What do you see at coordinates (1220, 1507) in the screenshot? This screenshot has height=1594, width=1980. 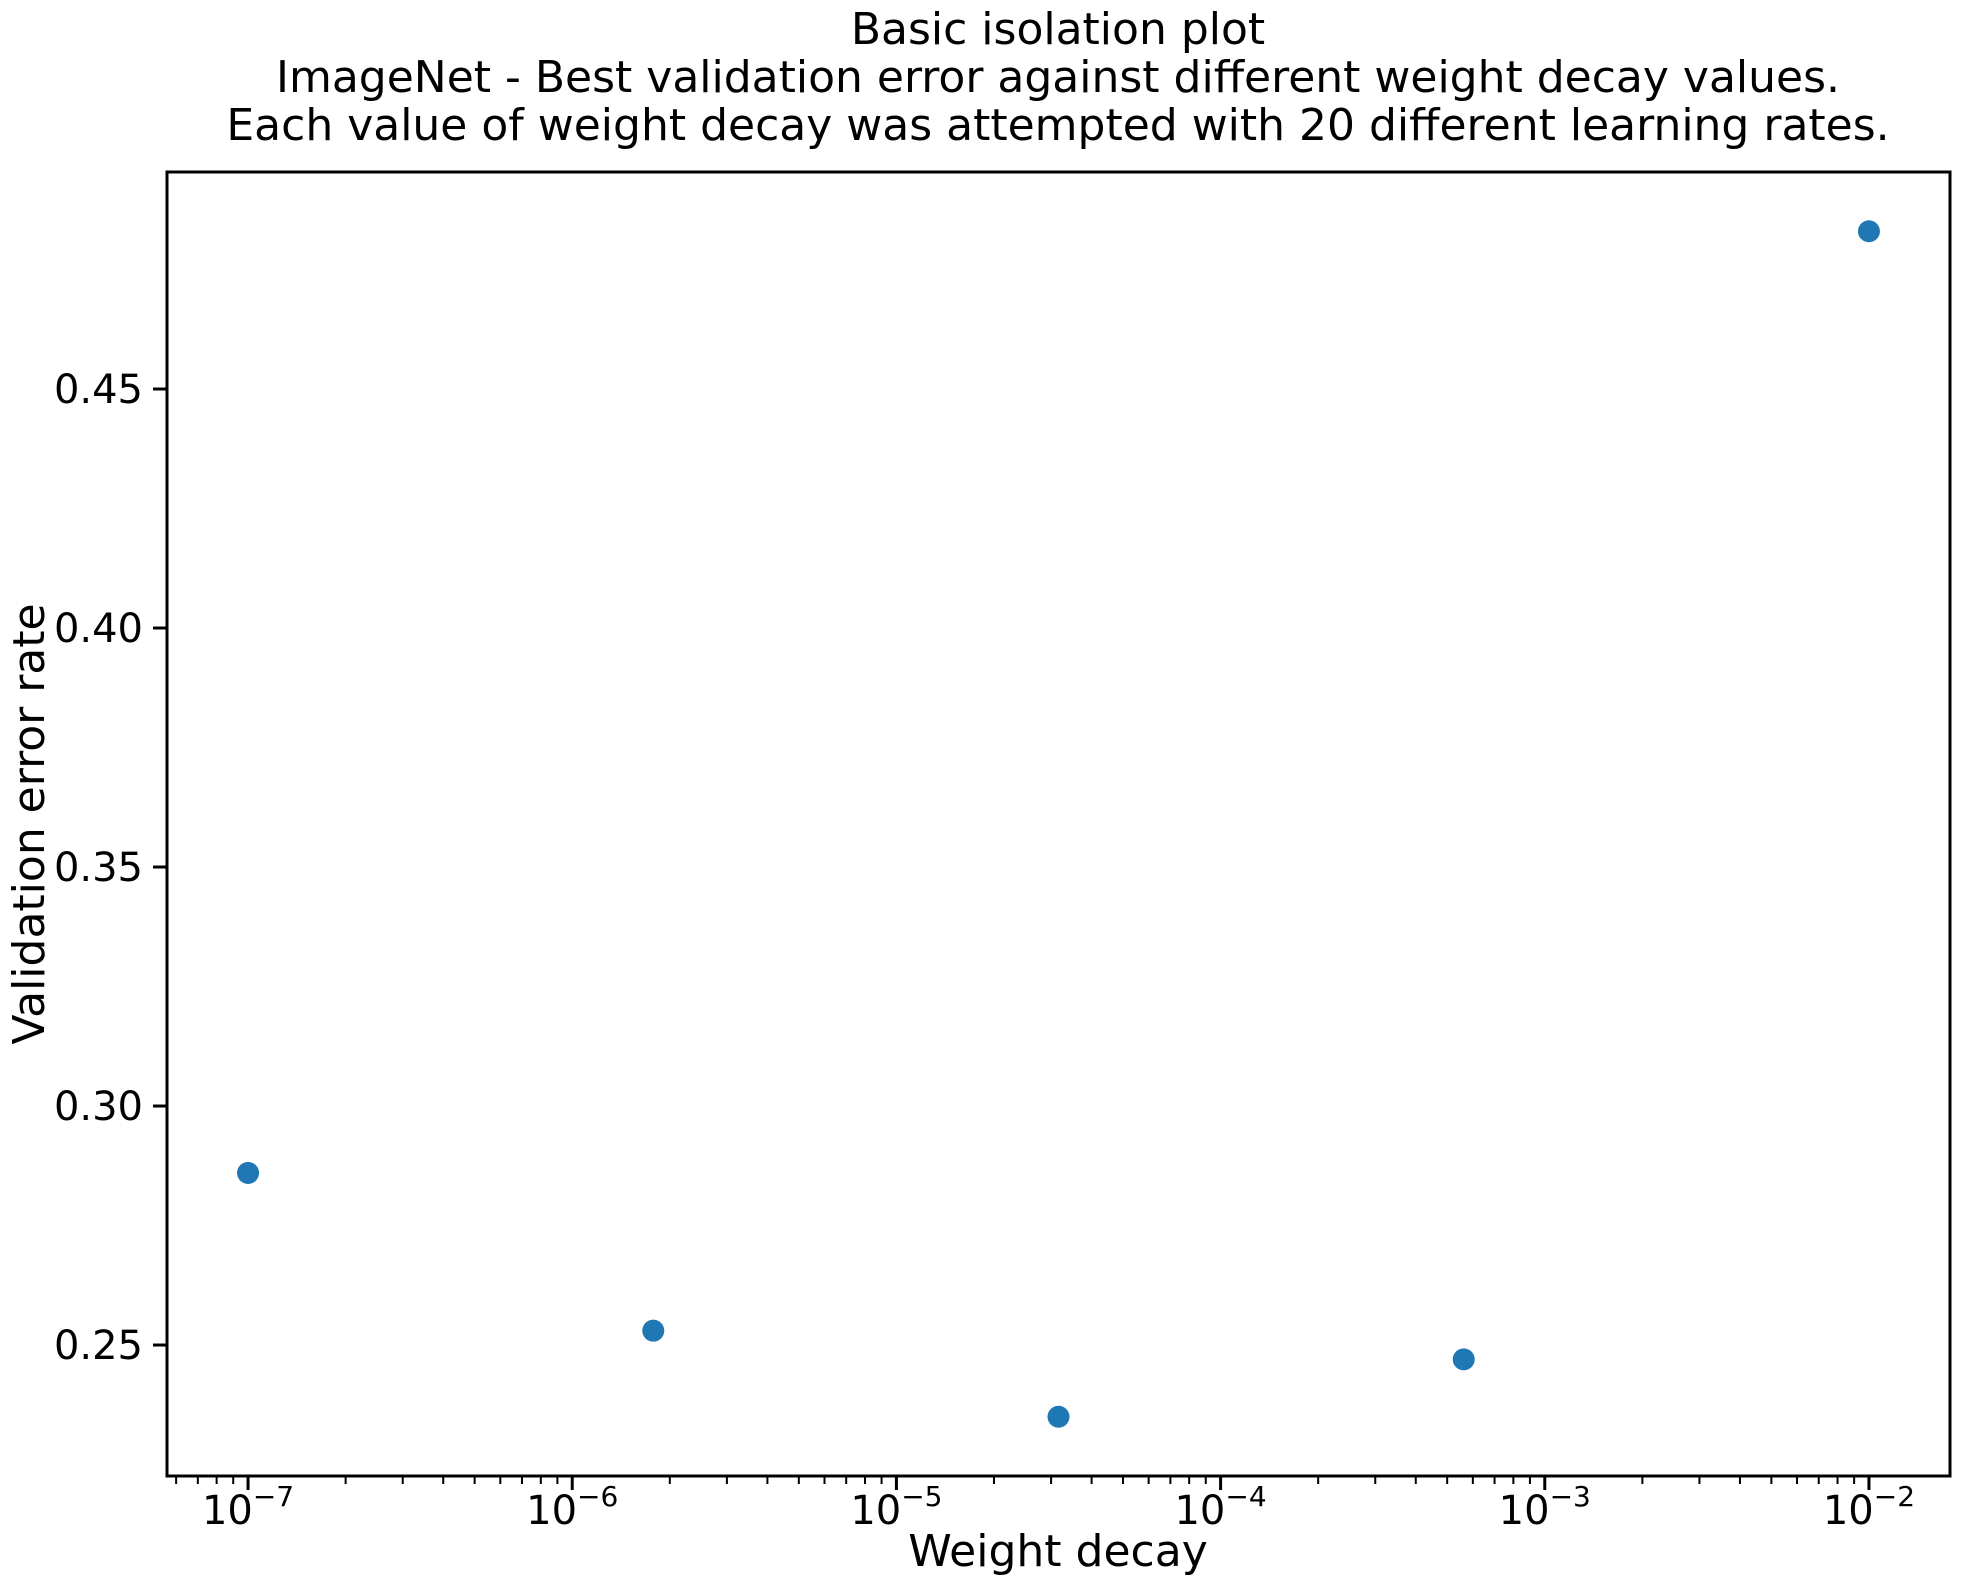 I see `x-tick-label: 10⁻⁴` at bounding box center [1220, 1507].